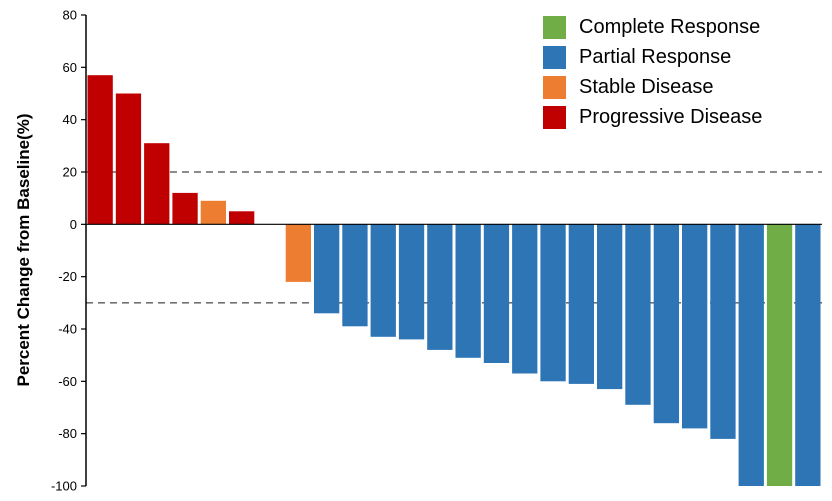 Image resolution: width=832 pixels, height=501 pixels. Describe the element at coordinates (73, 224) in the screenshot. I see `y-tick-label: 0` at that location.